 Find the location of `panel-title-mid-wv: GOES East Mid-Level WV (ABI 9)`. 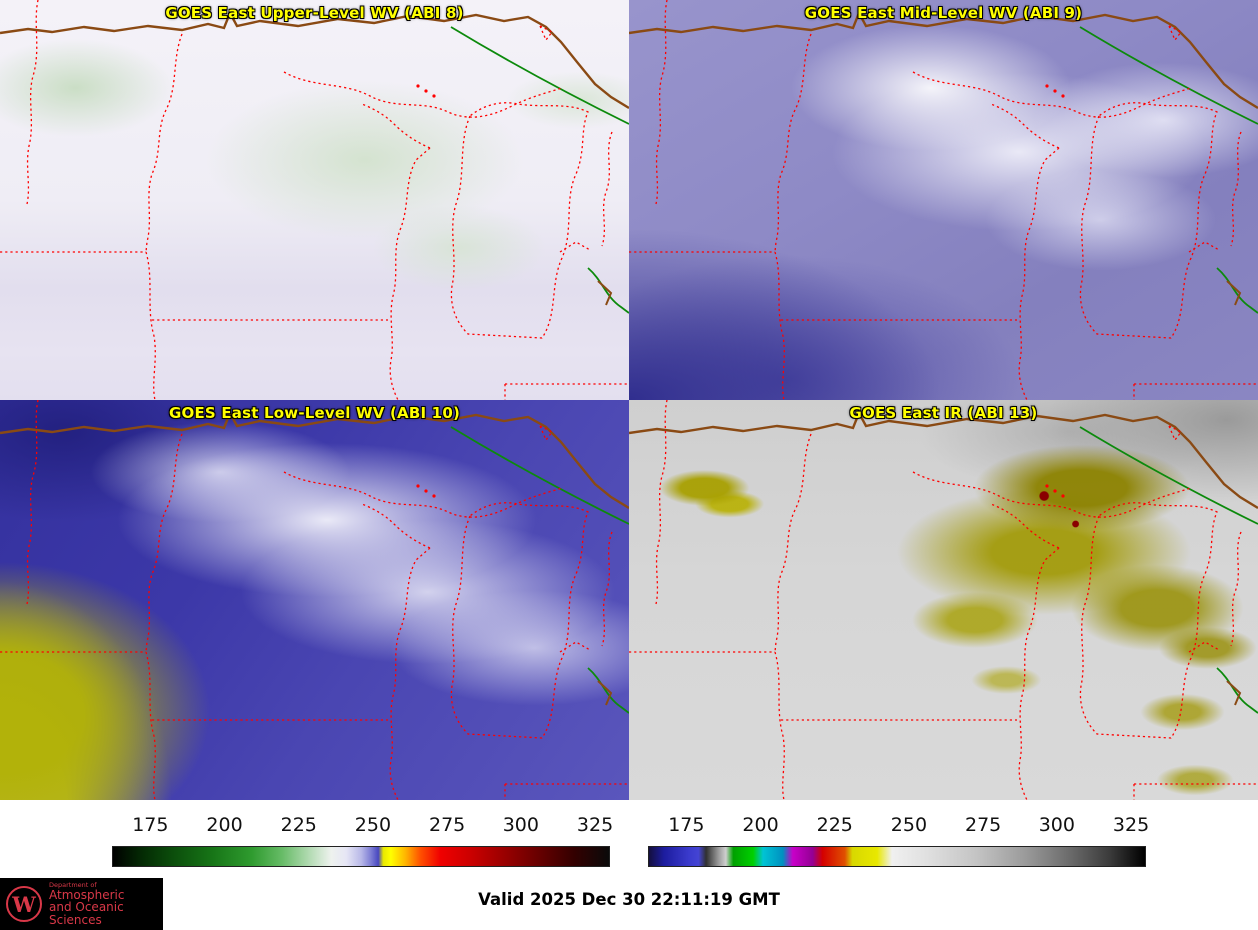

panel-title-mid-wv: GOES East Mid-Level WV (ABI 9) is located at coordinates (943, 13).